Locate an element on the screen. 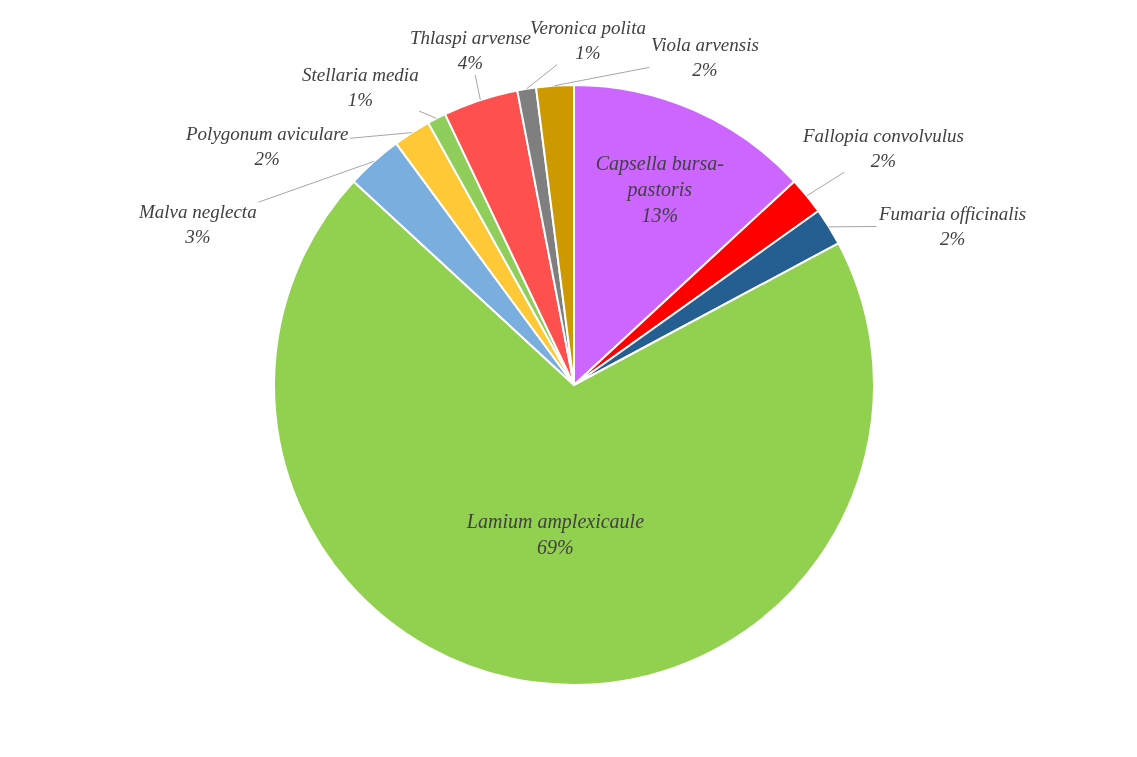 This screenshot has height=757, width=1137. slice-label: Polygonum aviculare is located at coordinates (267, 133).